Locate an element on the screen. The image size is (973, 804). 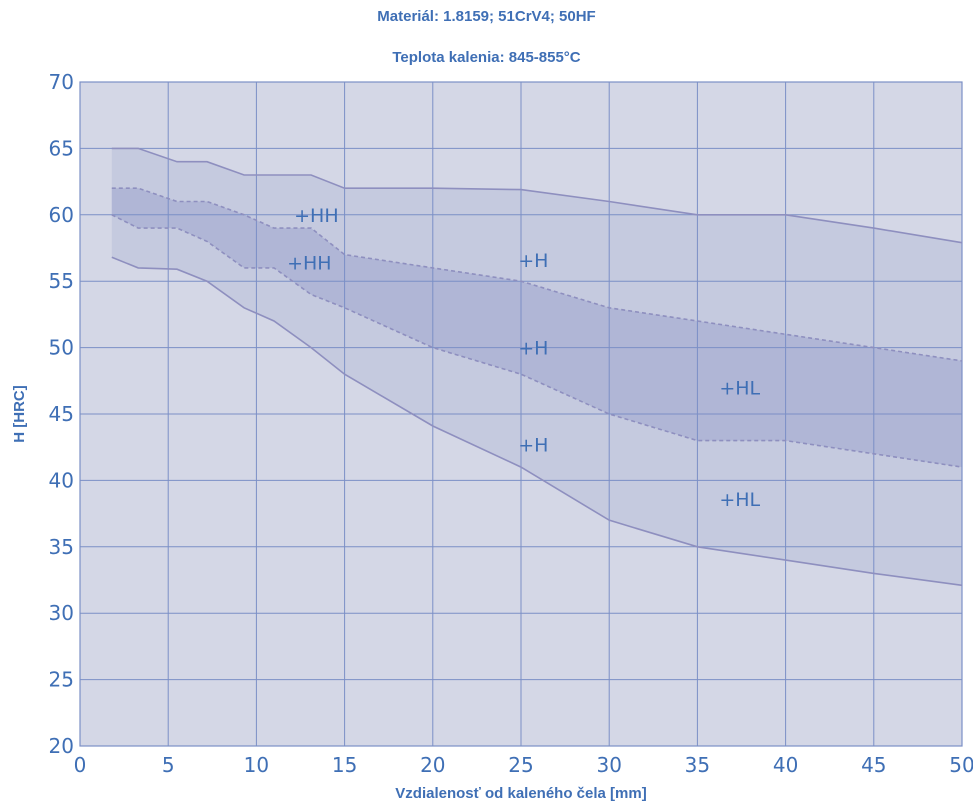
x-tick-label: 5 is located at coordinates (168, 765).